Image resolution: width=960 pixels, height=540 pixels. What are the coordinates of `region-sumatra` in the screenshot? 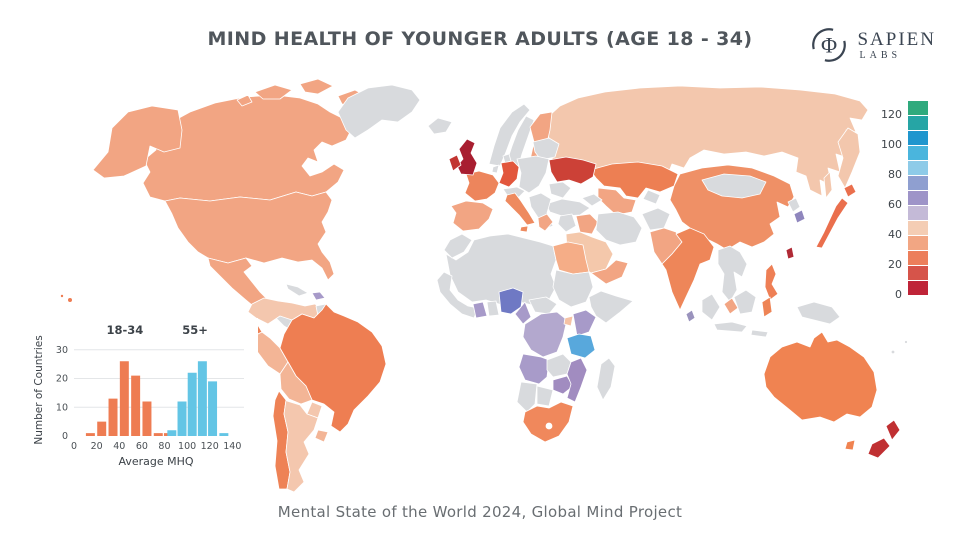 It's located at (711, 307).